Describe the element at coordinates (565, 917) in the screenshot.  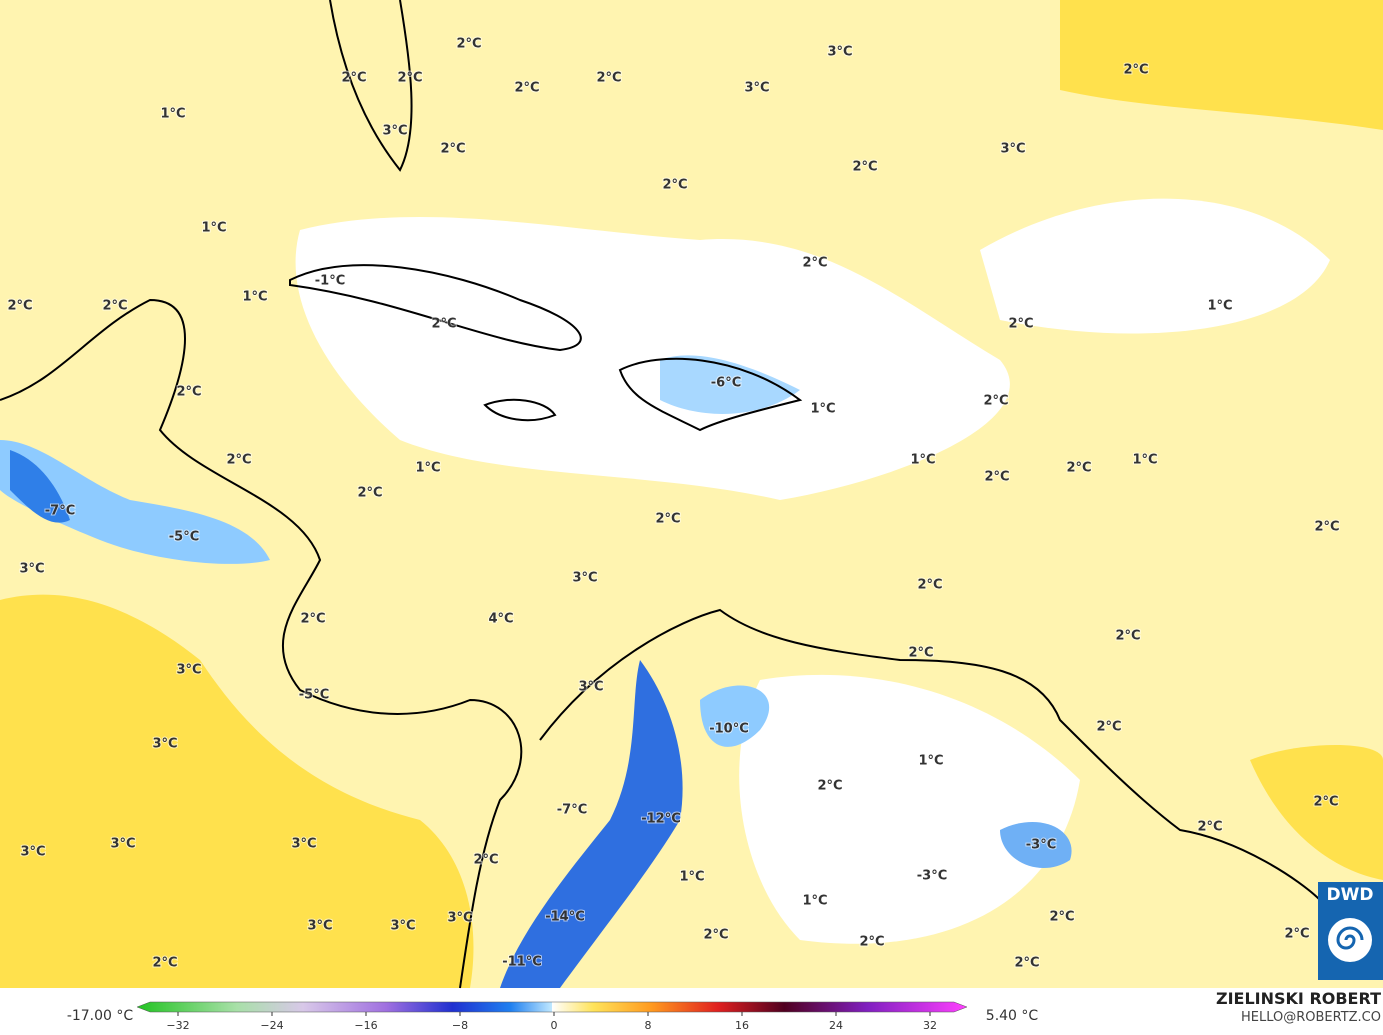
I see `temp-label: -14°C` at that location.